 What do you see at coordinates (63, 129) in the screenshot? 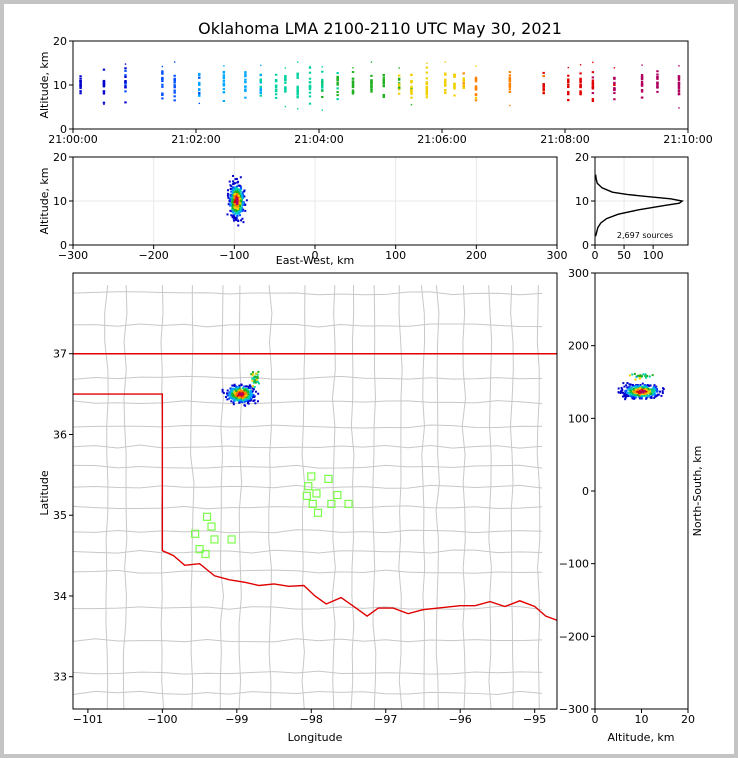
I see `time-height-y-tick-label: 0` at bounding box center [63, 129].